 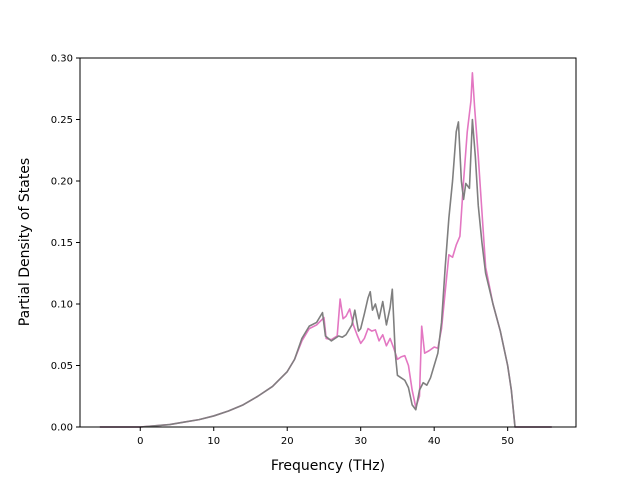 I want to click on x-tick-label: 0, so click(x=140, y=441).